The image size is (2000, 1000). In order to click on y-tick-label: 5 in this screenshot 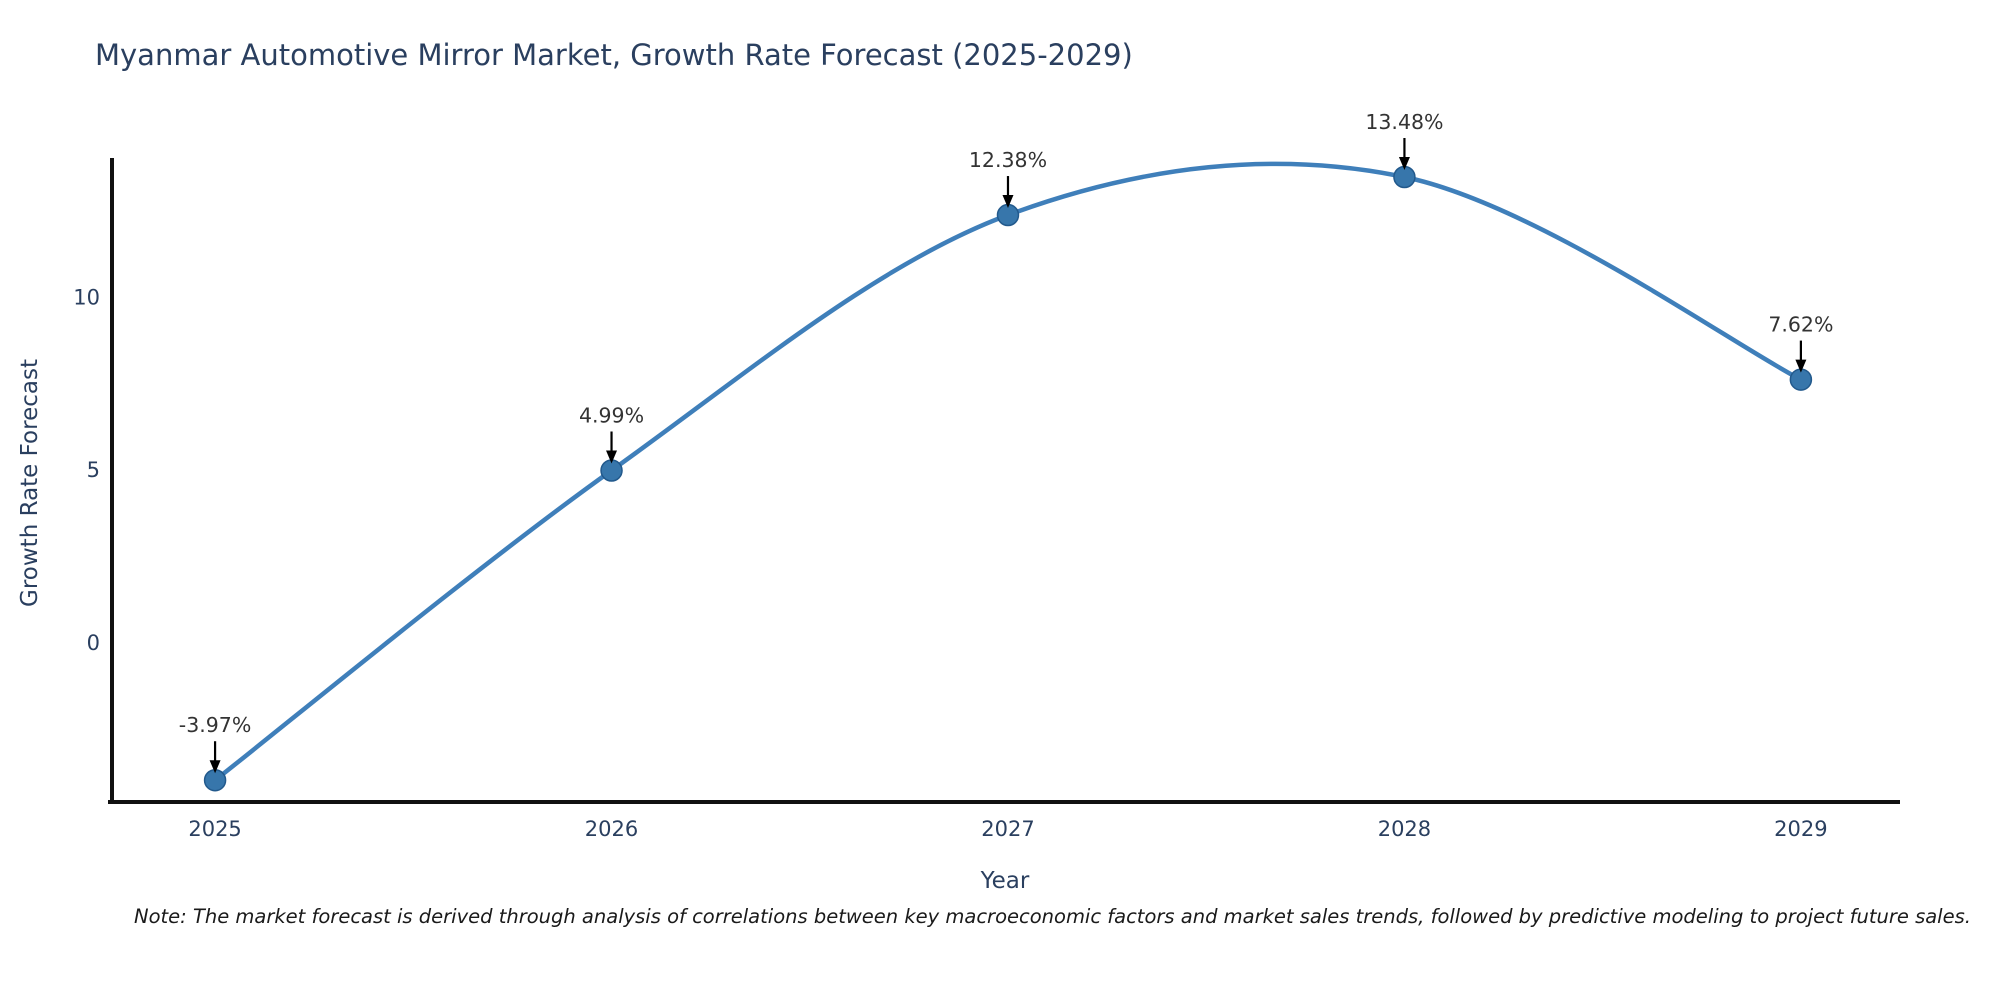, I will do `click(93, 470)`.